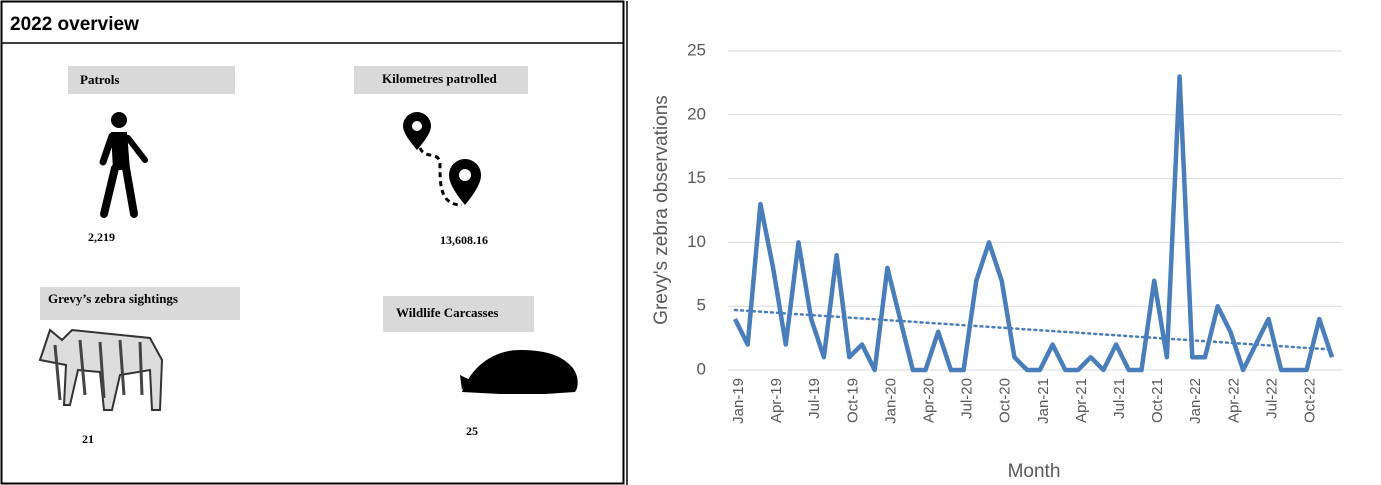 Image resolution: width=1381 pixels, height=485 pixels. What do you see at coordinates (101, 369) in the screenshot?
I see `zebra-icon` at bounding box center [101, 369].